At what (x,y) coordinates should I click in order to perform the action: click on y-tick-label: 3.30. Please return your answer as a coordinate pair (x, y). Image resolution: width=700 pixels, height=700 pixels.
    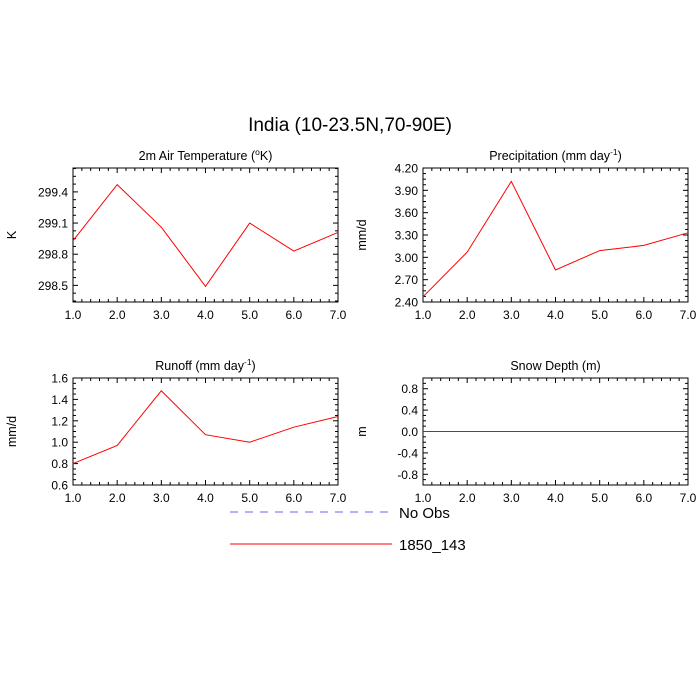
    Looking at the image, I should click on (407, 236).